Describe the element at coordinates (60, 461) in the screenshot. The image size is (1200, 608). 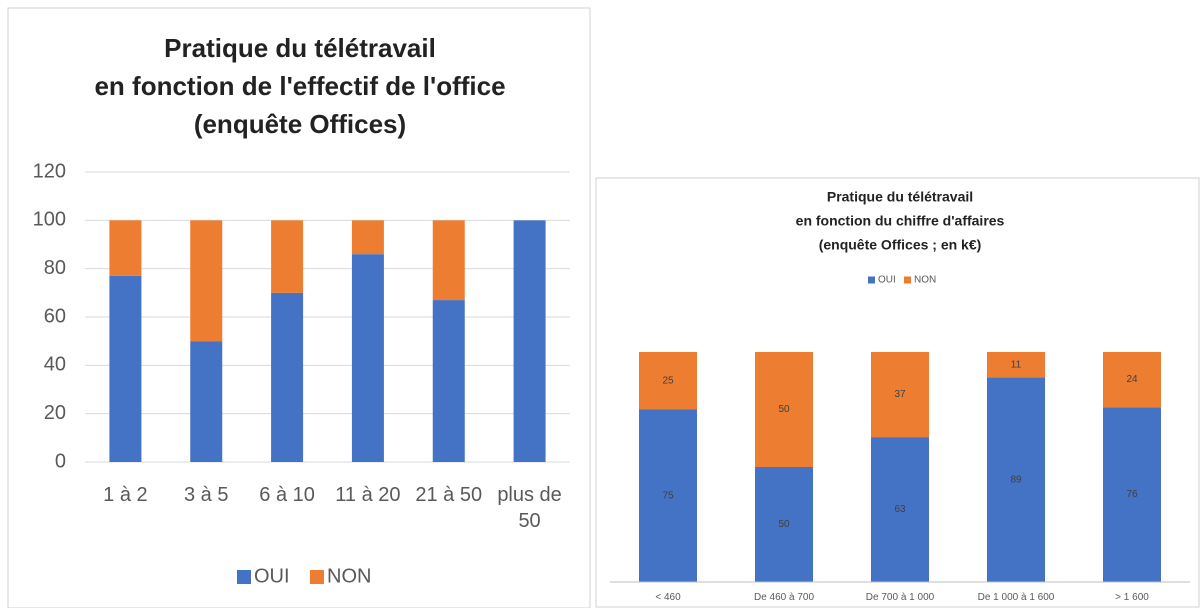
I see `y-tick-label: 0` at that location.